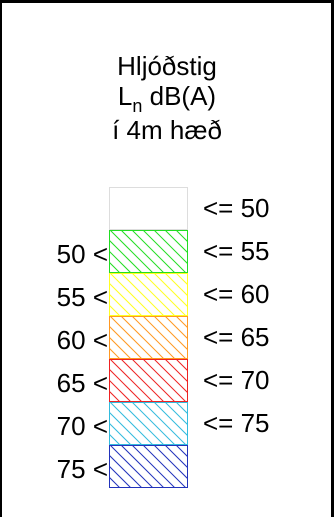 The image size is (334, 517). I want to click on legend-upper-bound-label: <= 65, so click(236, 337).